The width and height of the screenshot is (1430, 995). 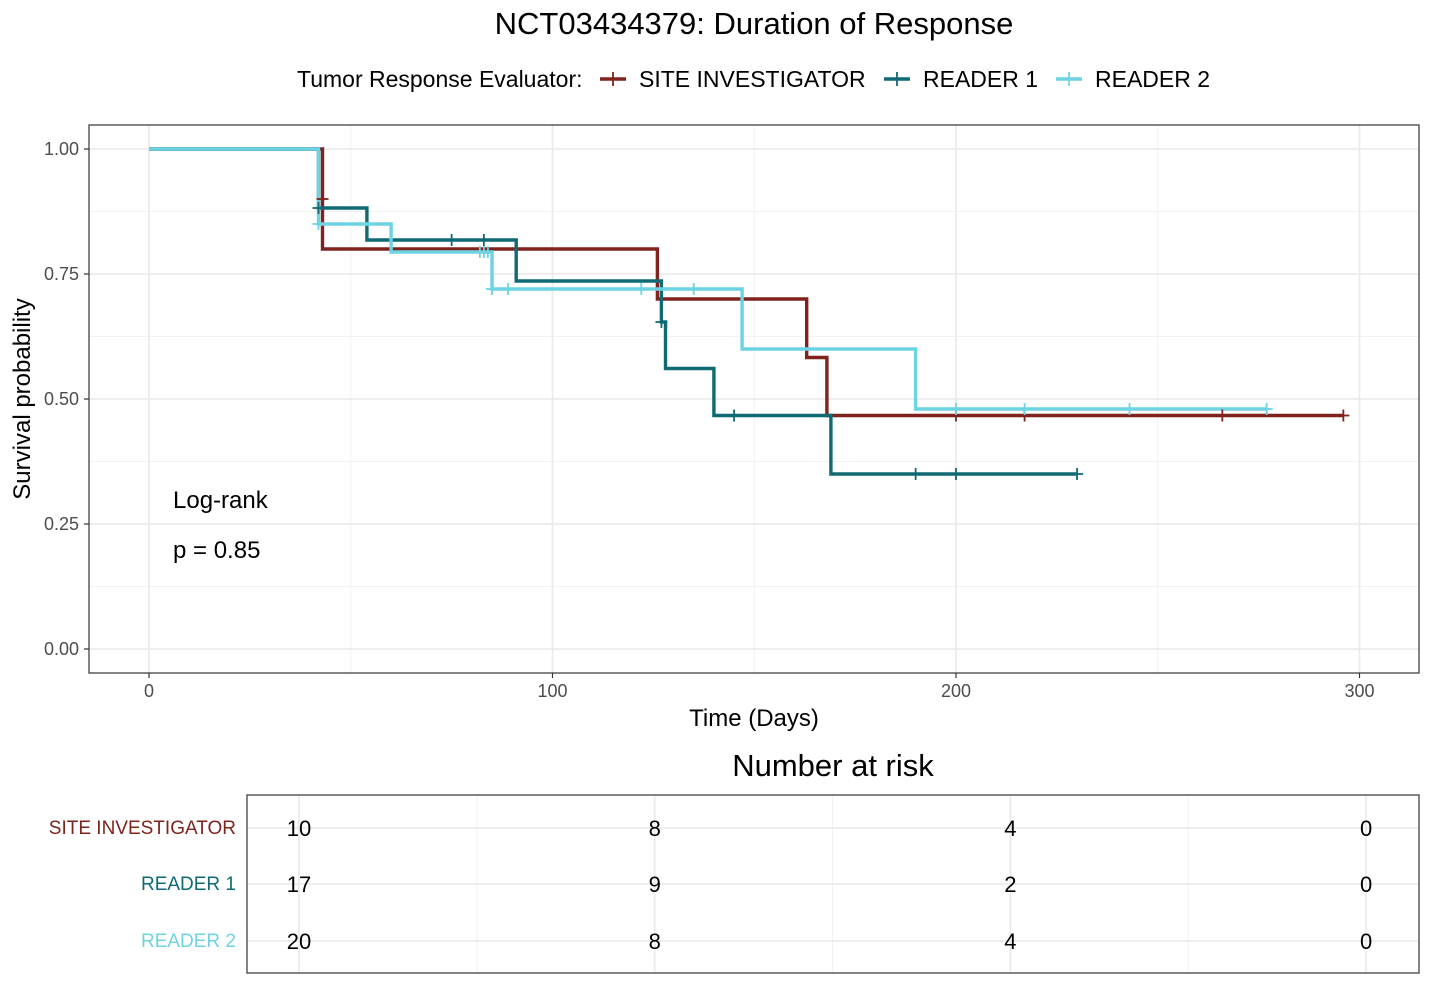 What do you see at coordinates (188, 941) in the screenshot?
I see `risk-row-label: READER 2` at bounding box center [188, 941].